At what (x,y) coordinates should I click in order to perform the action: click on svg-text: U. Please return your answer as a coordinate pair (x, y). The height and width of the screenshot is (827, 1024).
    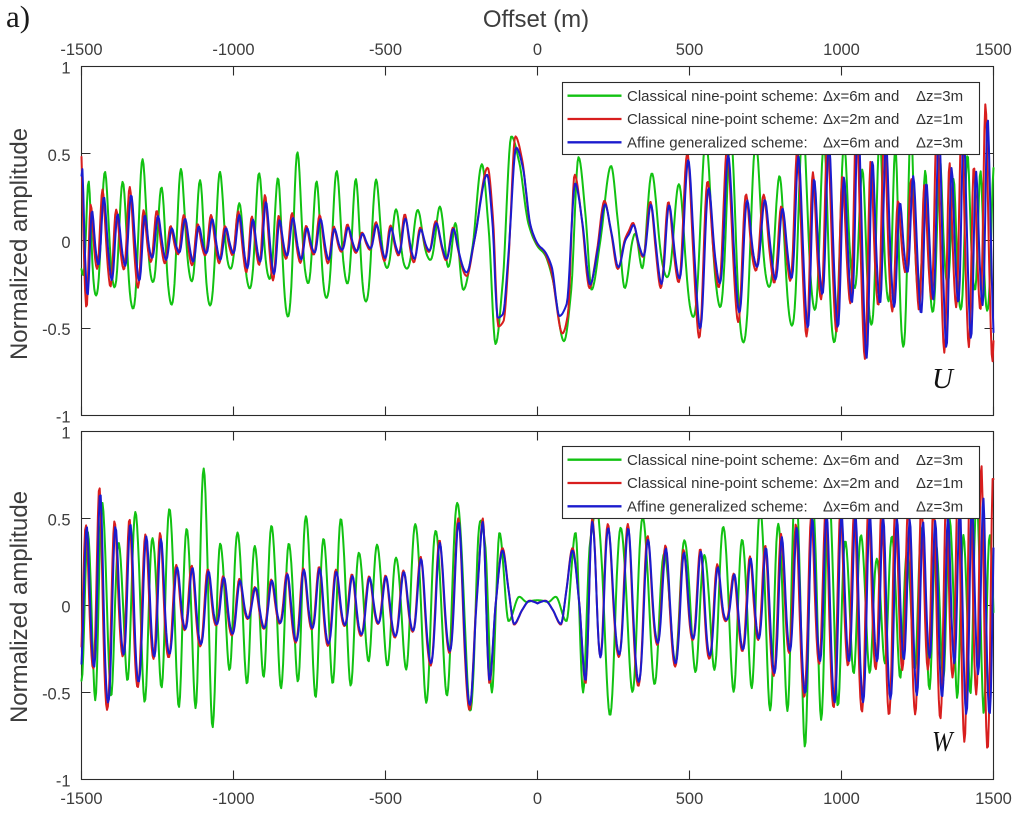
    Looking at the image, I should click on (943, 379).